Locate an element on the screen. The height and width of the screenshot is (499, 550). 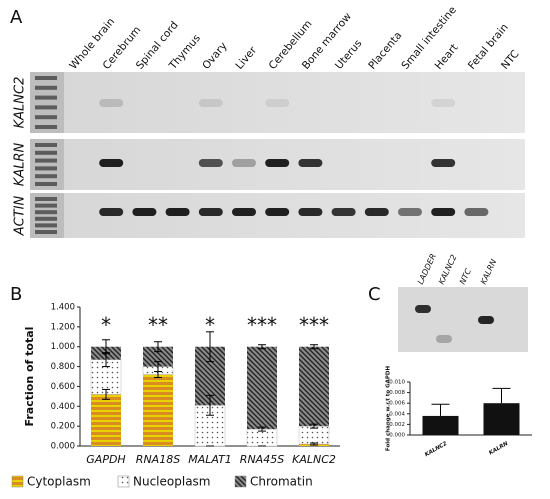
y-tick-label: 1.000 is located at coordinates (63, 347).